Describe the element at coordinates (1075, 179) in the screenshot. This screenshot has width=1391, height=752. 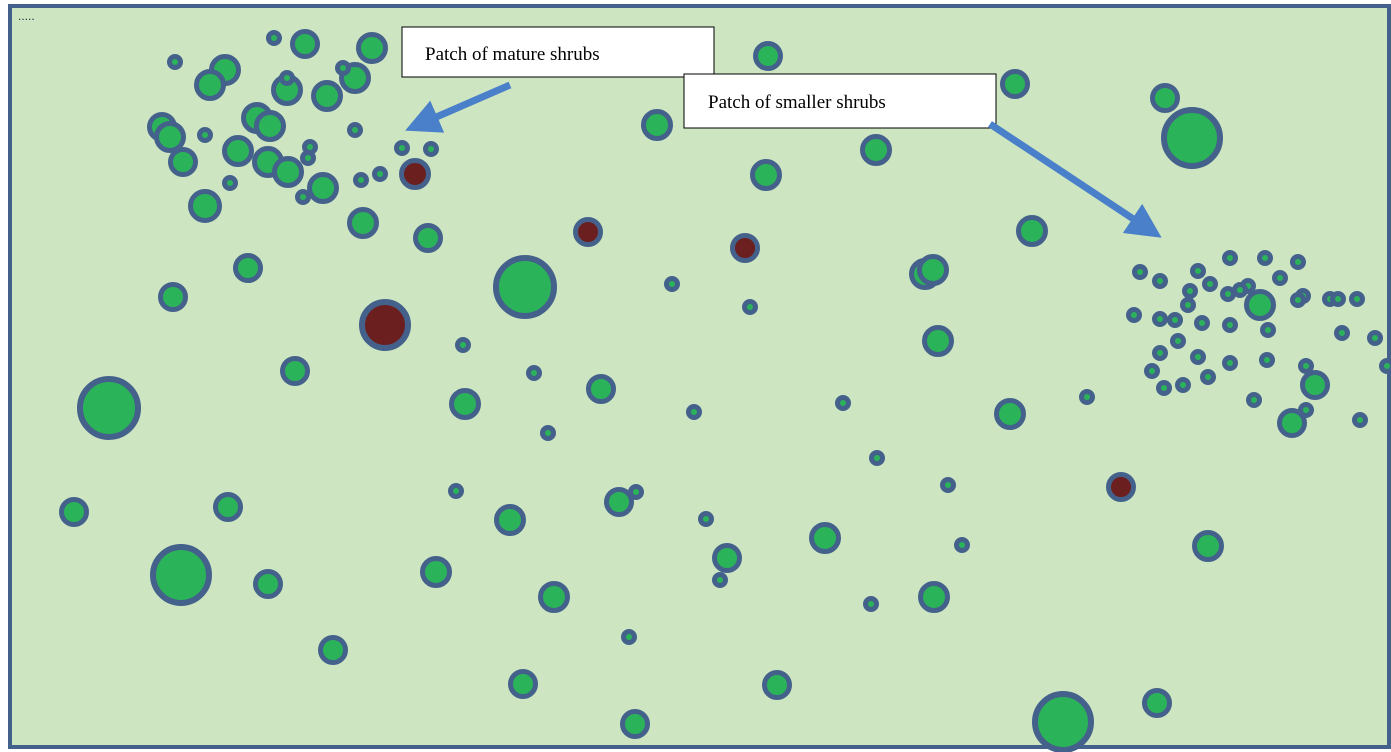
I see `smaller-arrow` at that location.